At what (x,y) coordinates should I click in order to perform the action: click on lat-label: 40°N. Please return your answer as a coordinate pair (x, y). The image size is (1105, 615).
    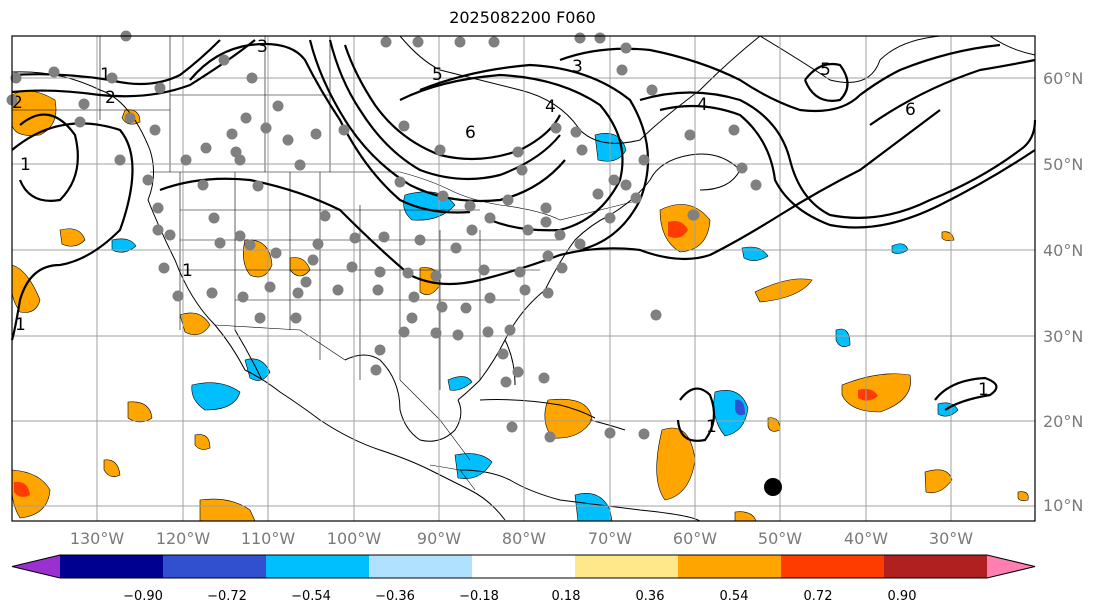
    Looking at the image, I should click on (1063, 250).